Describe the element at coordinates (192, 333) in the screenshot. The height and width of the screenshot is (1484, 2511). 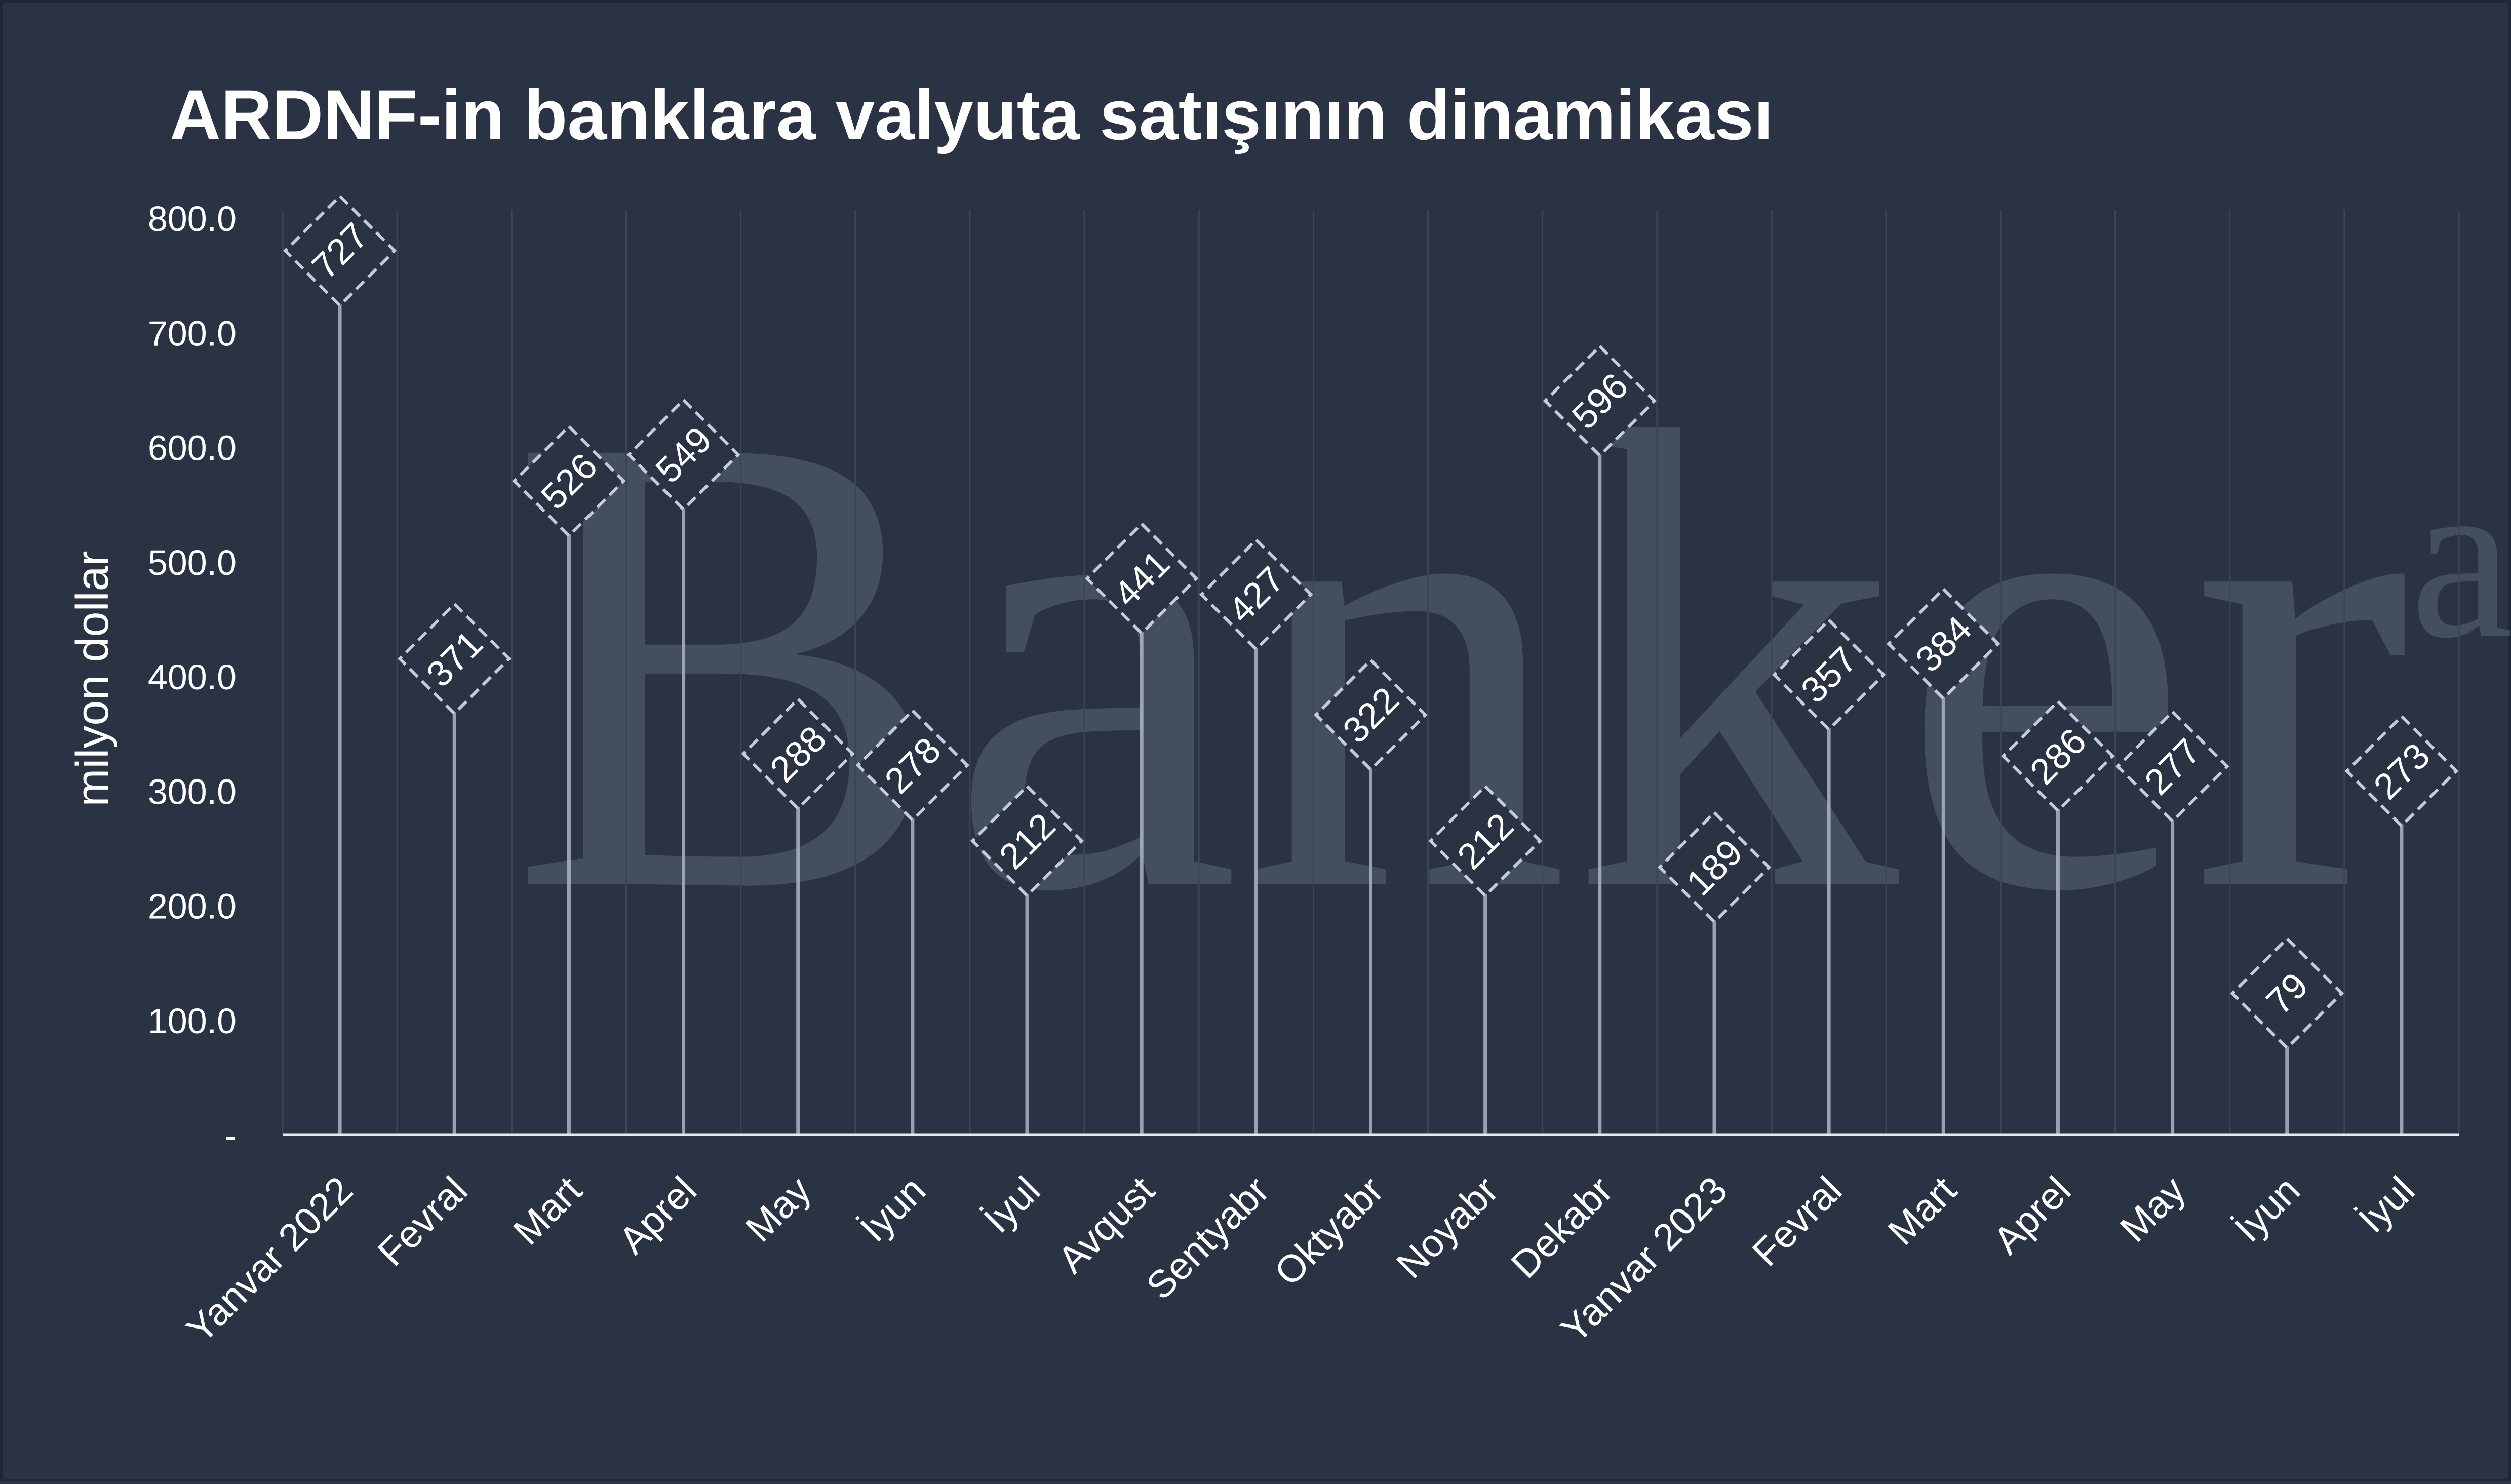
I see `y-tick-label: 700.0` at that location.